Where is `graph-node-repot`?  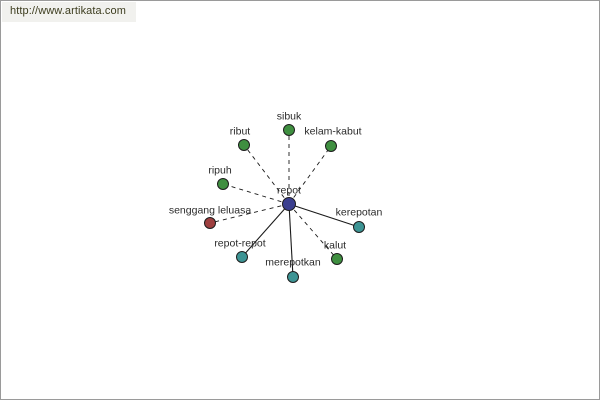
graph-node-repot is located at coordinates (289, 204).